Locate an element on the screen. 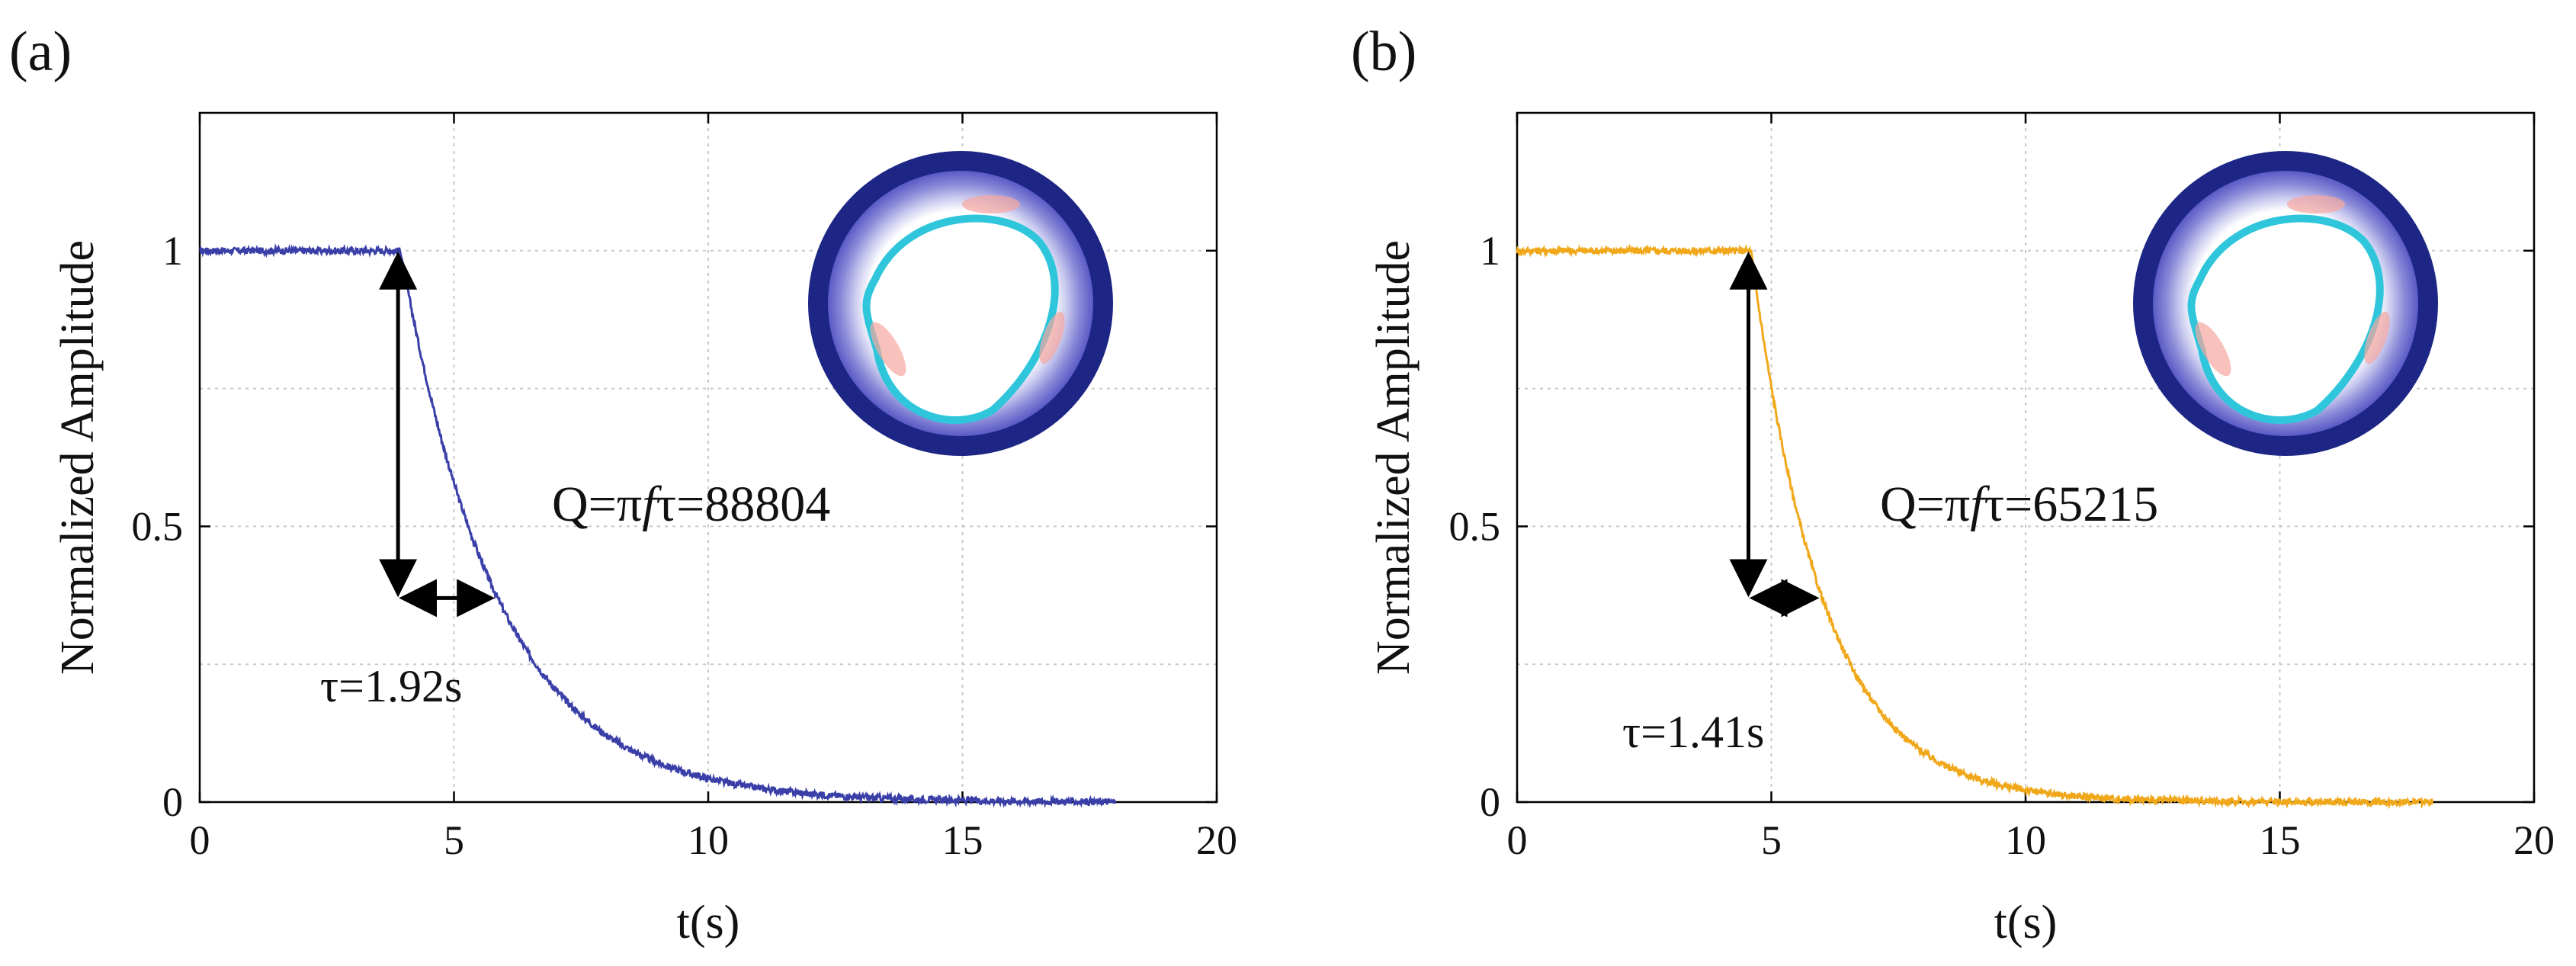  q-annotation: Q=πfτ=88804 is located at coordinates (691, 505).